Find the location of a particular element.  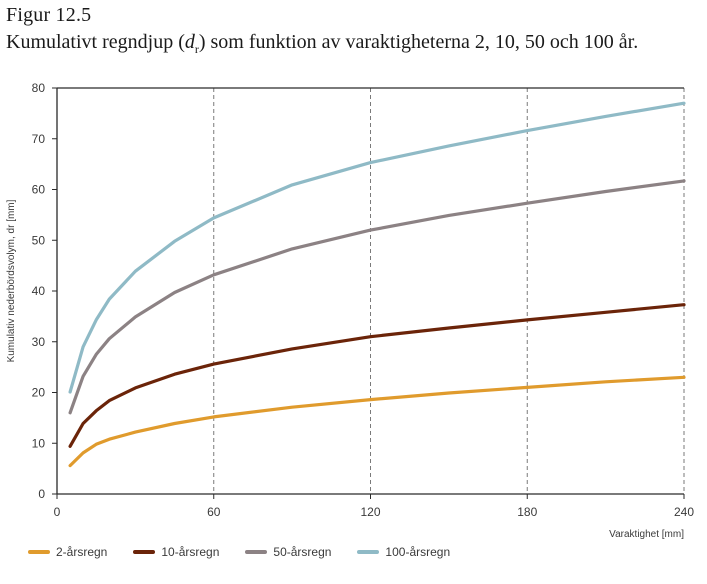

y-tick-label: 80 is located at coordinates (39, 88).